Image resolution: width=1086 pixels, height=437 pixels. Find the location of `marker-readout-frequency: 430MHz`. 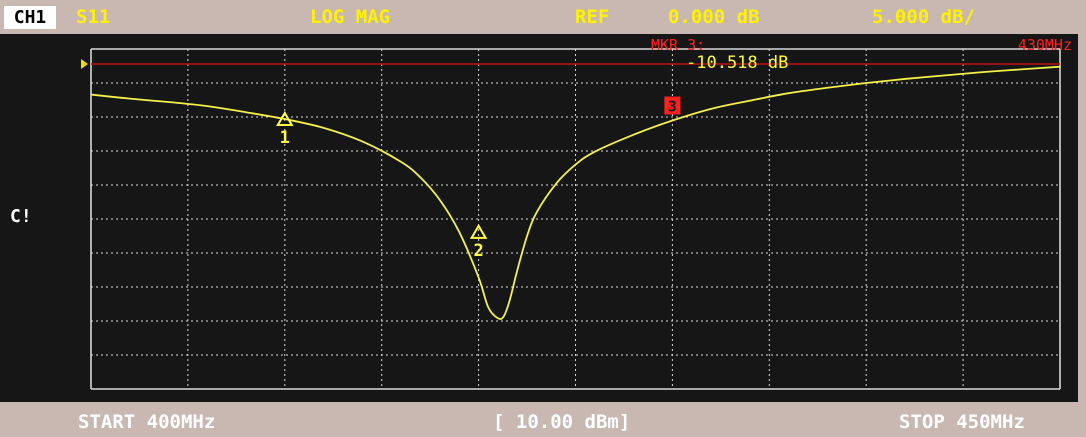

marker-readout-frequency: 430MHz is located at coordinates (1045, 45).